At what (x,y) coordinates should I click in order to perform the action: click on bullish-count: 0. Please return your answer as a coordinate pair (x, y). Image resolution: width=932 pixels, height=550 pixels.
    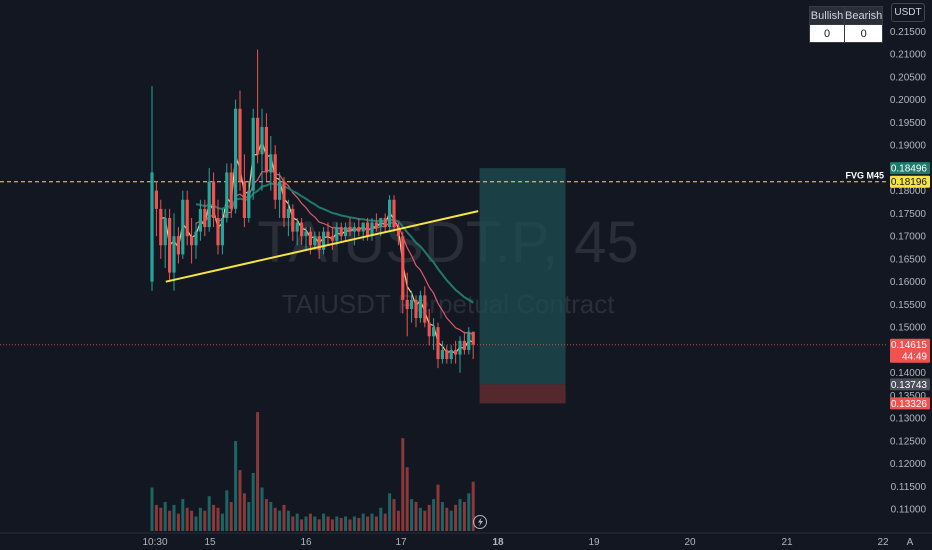
    Looking at the image, I should click on (827, 33).